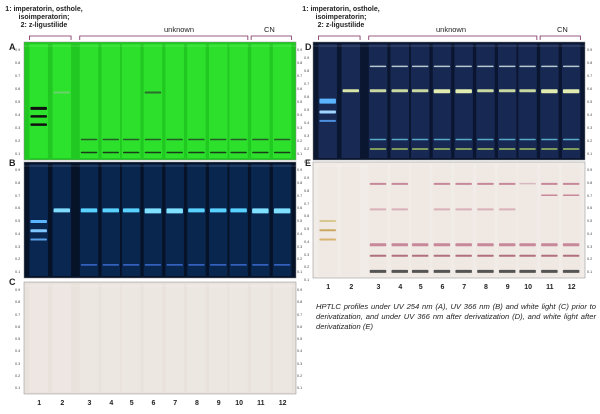 This screenshot has height=414, width=600. I want to click on plate-e-right-rf-5: 0.4, so click(590, 233).